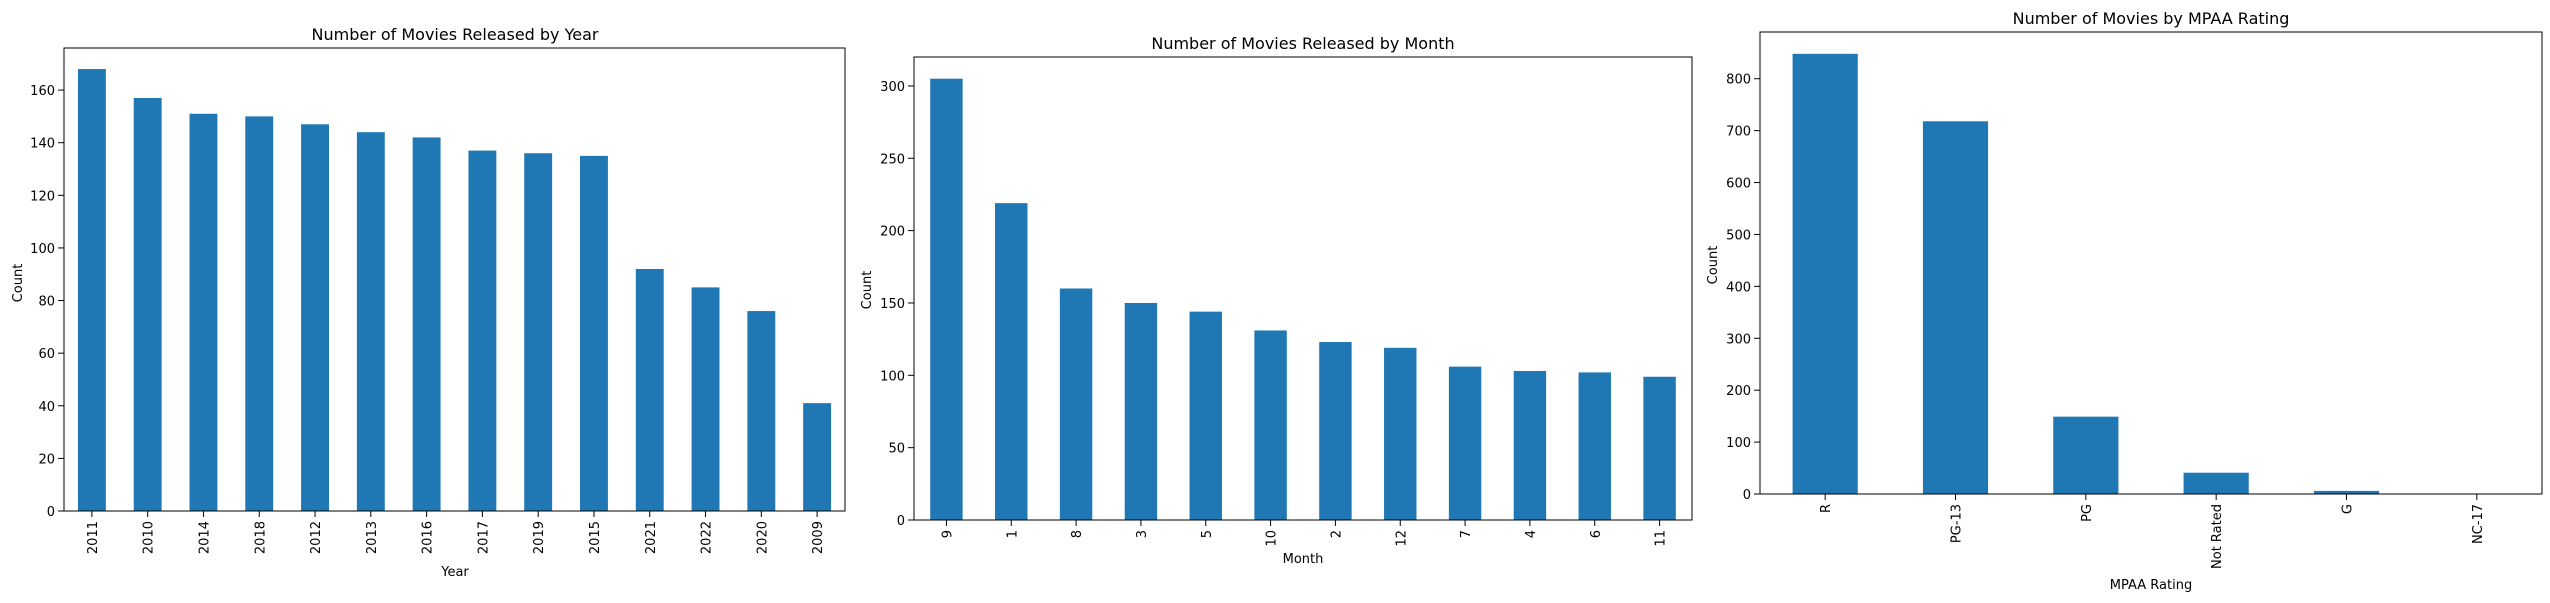 This screenshot has width=2550, height=603. Describe the element at coordinates (1466, 534) in the screenshot. I see `x-tick-label: 7` at that location.